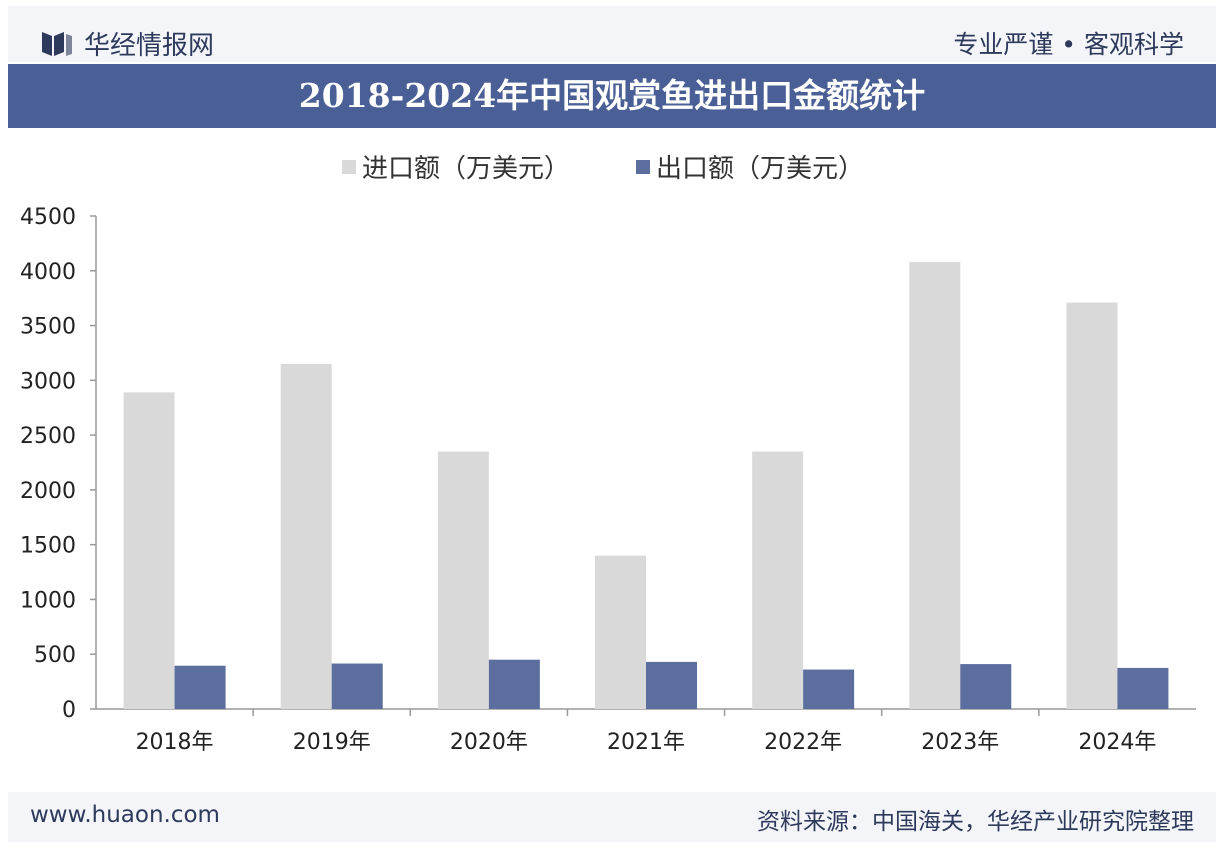 The height and width of the screenshot is (852, 1224). What do you see at coordinates (69, 710) in the screenshot?
I see `y-tick-label: 0` at bounding box center [69, 710].